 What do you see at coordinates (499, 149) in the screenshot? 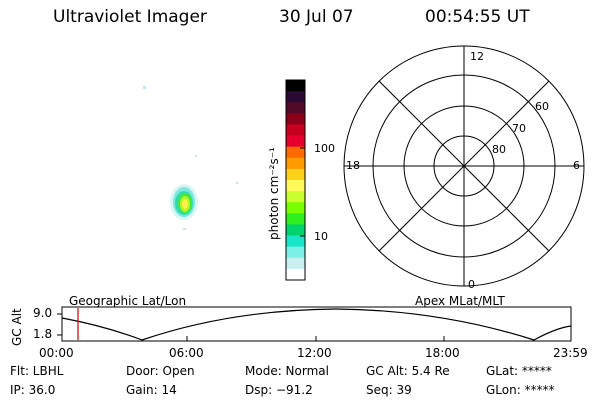
I see `mlat-label-80: 80` at bounding box center [499, 149].